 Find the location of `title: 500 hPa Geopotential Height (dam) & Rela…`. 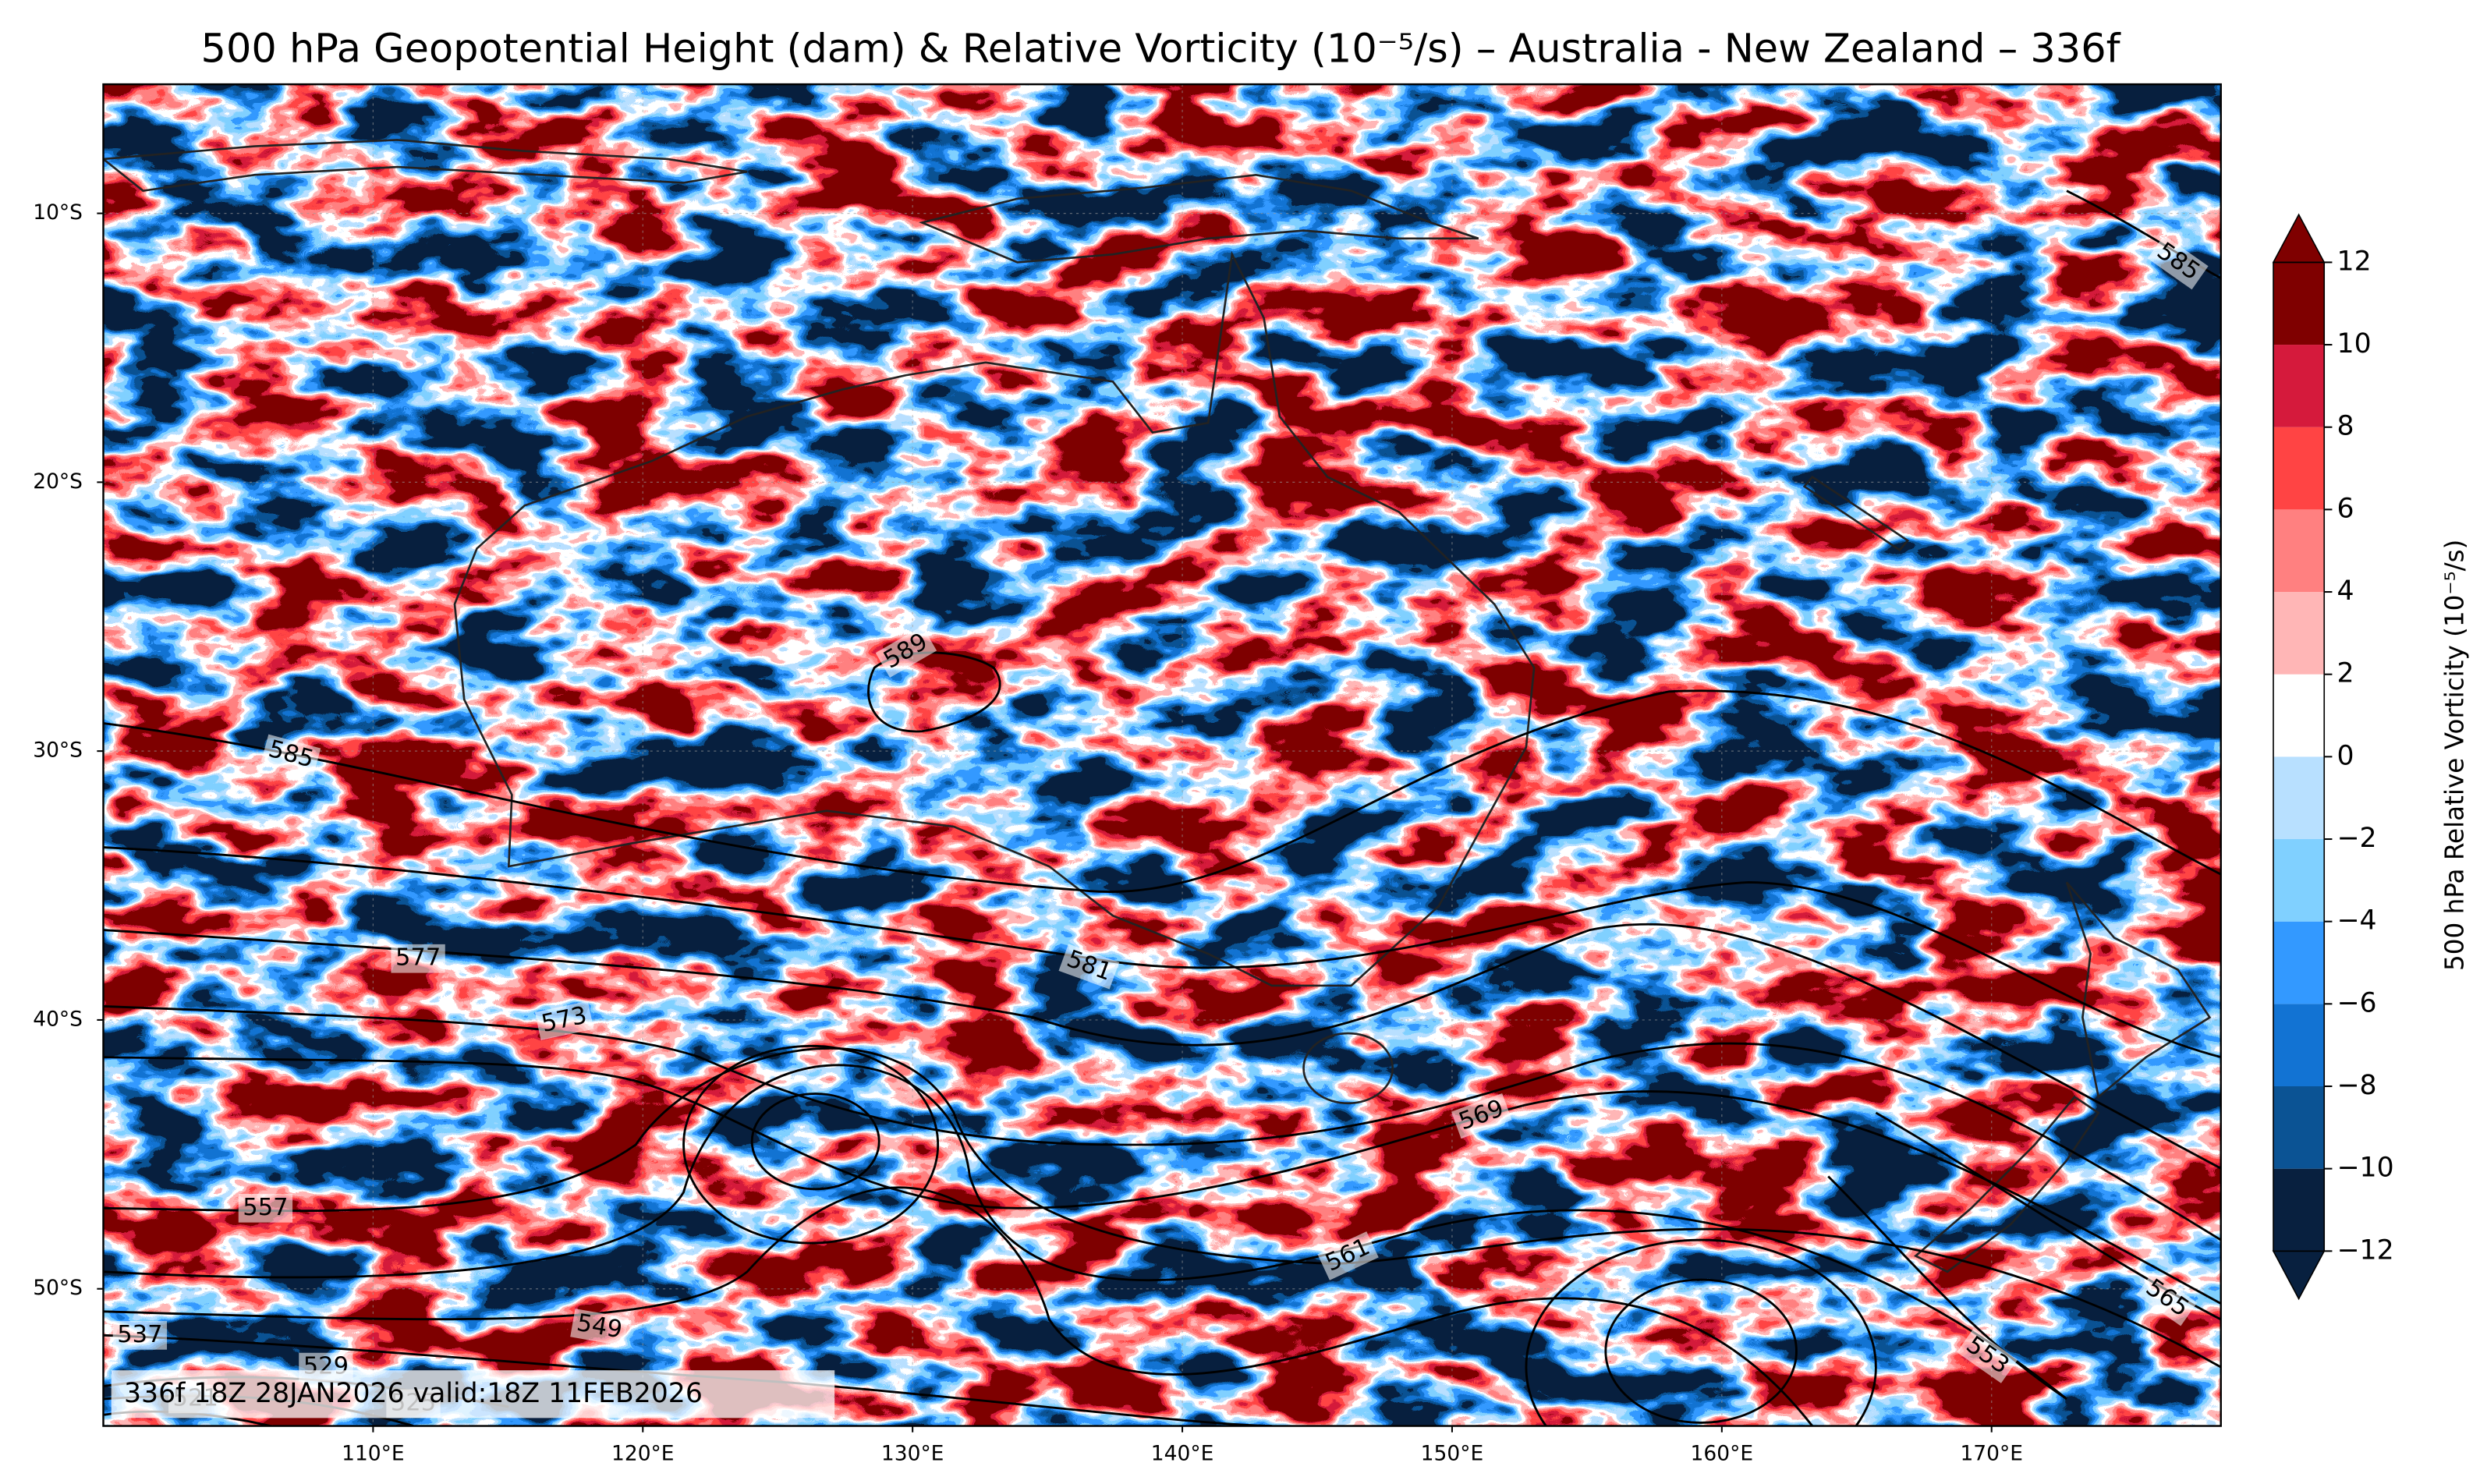

title: 500 hPa Geopotential Height (dam) & Rela… is located at coordinates (1161, 49).